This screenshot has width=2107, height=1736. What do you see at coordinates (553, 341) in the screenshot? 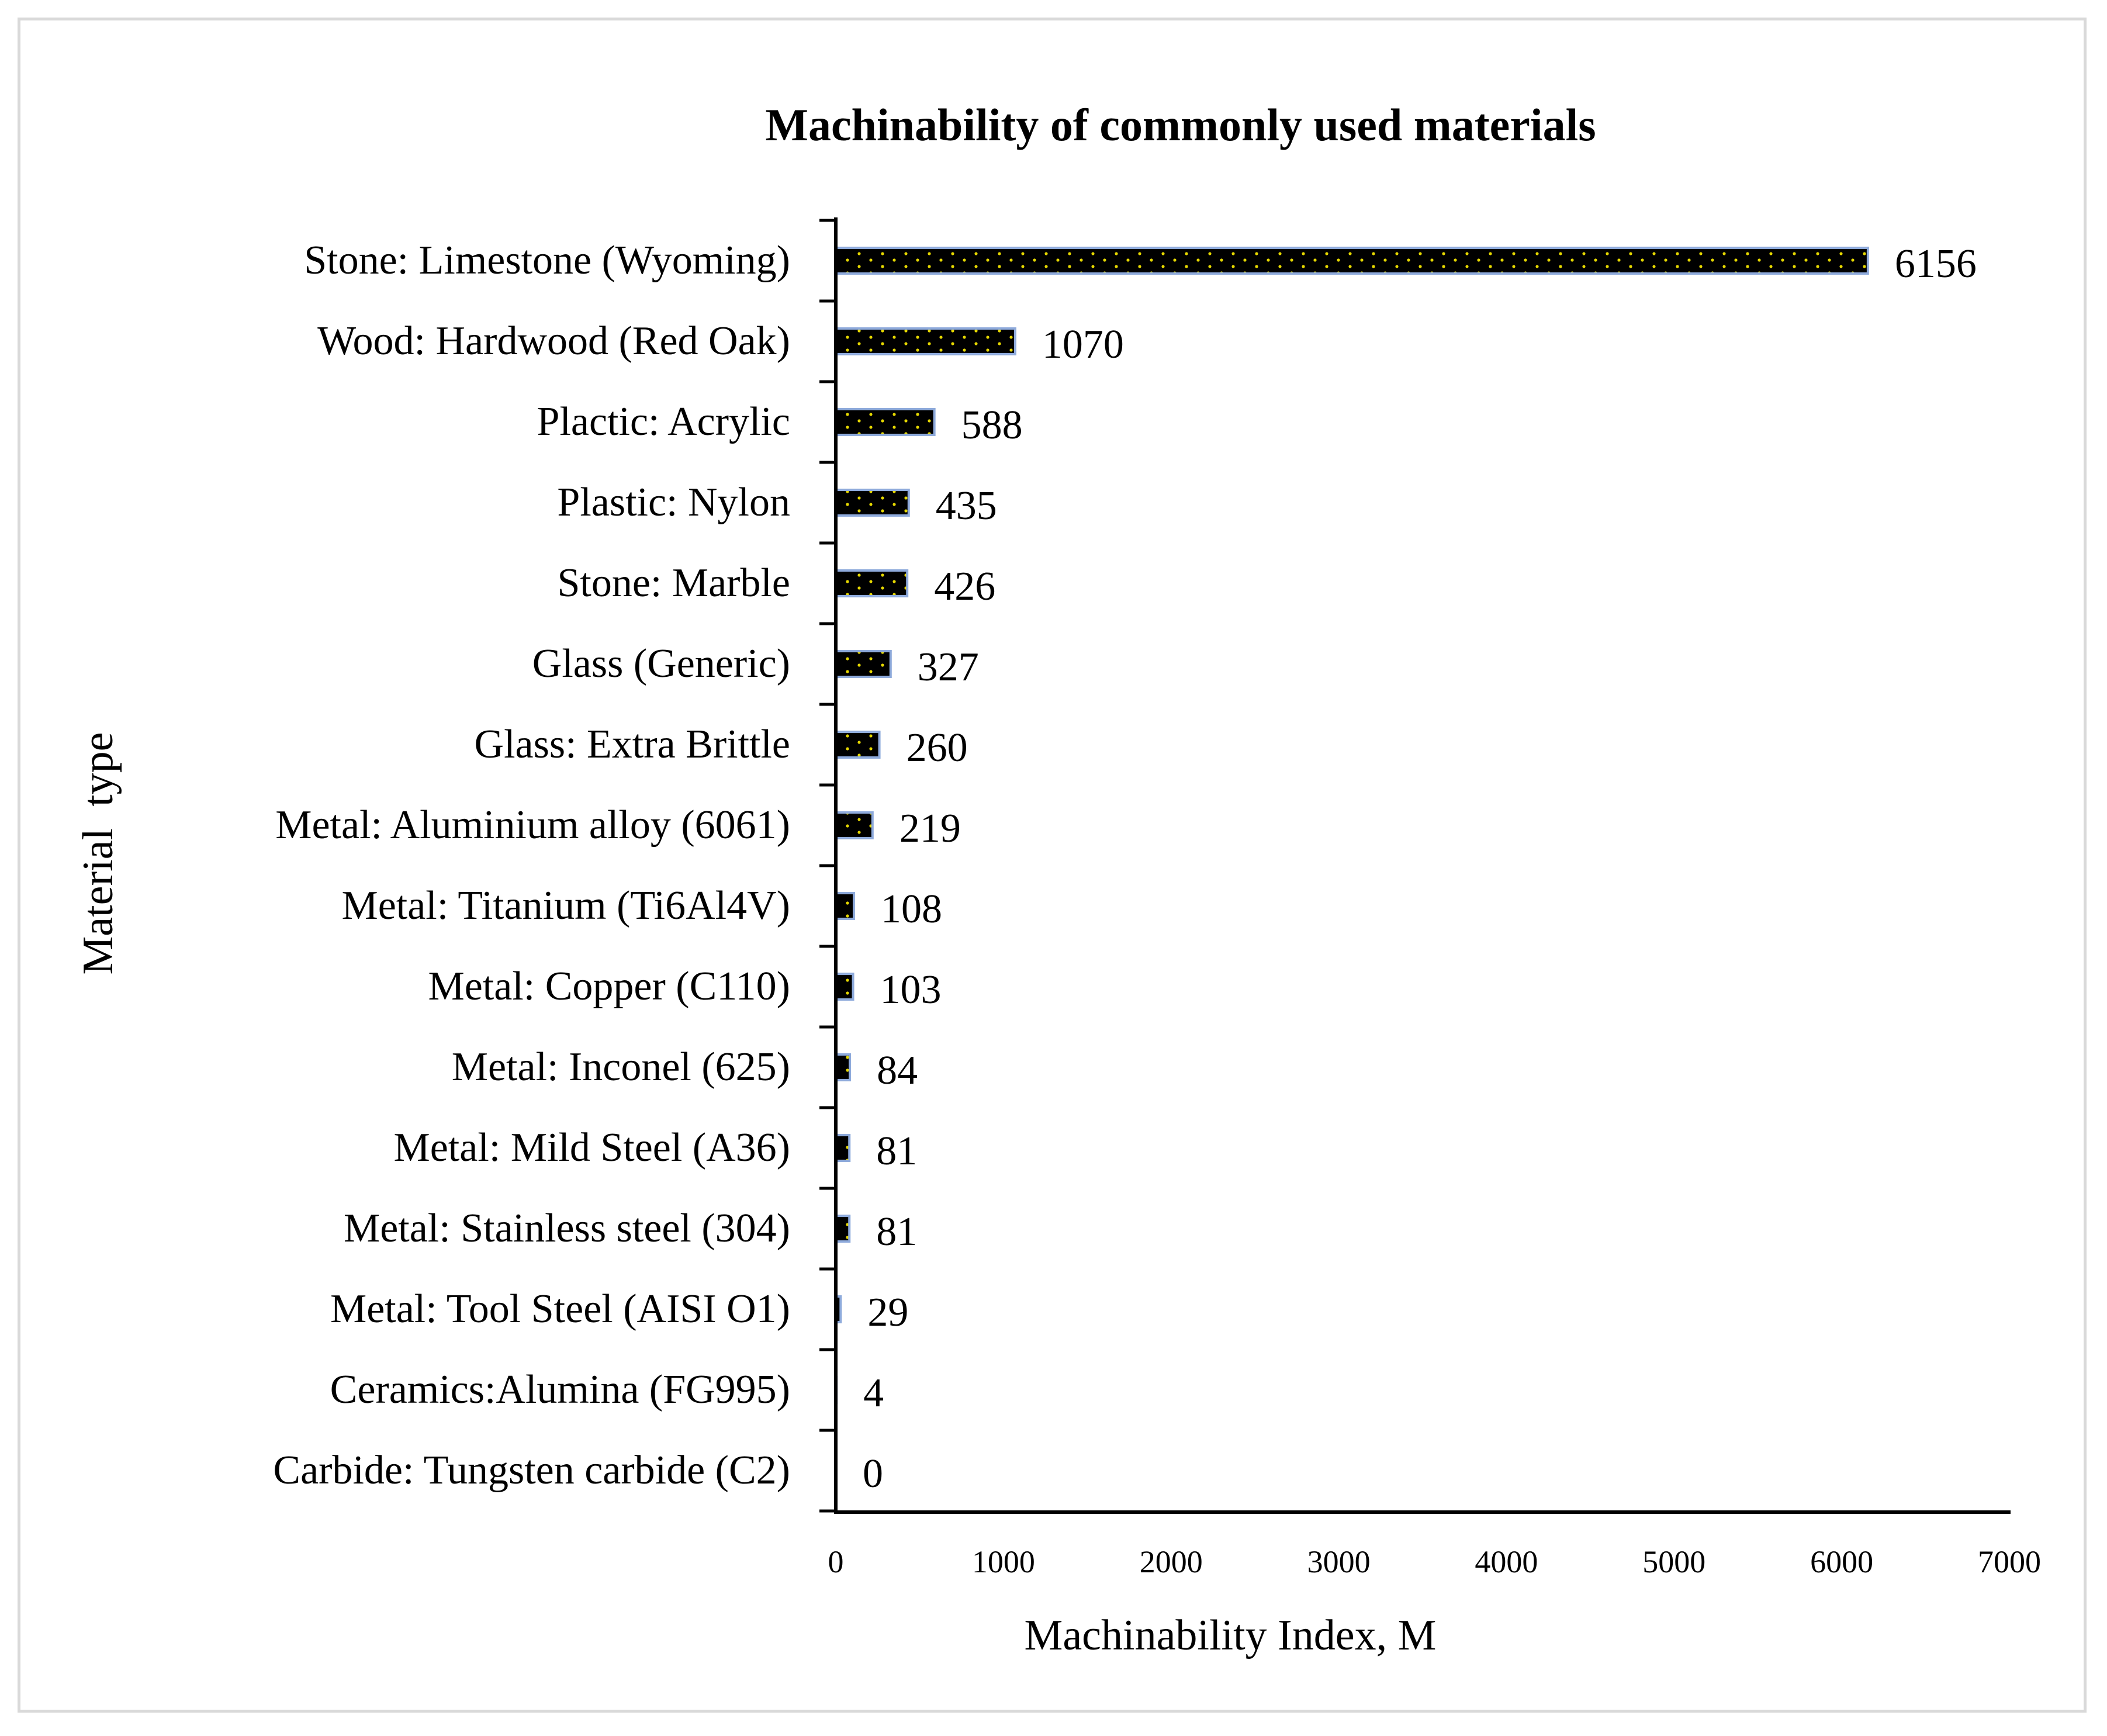
I see `category-label: Wood: Hardwood (Red Oak)` at bounding box center [553, 341].